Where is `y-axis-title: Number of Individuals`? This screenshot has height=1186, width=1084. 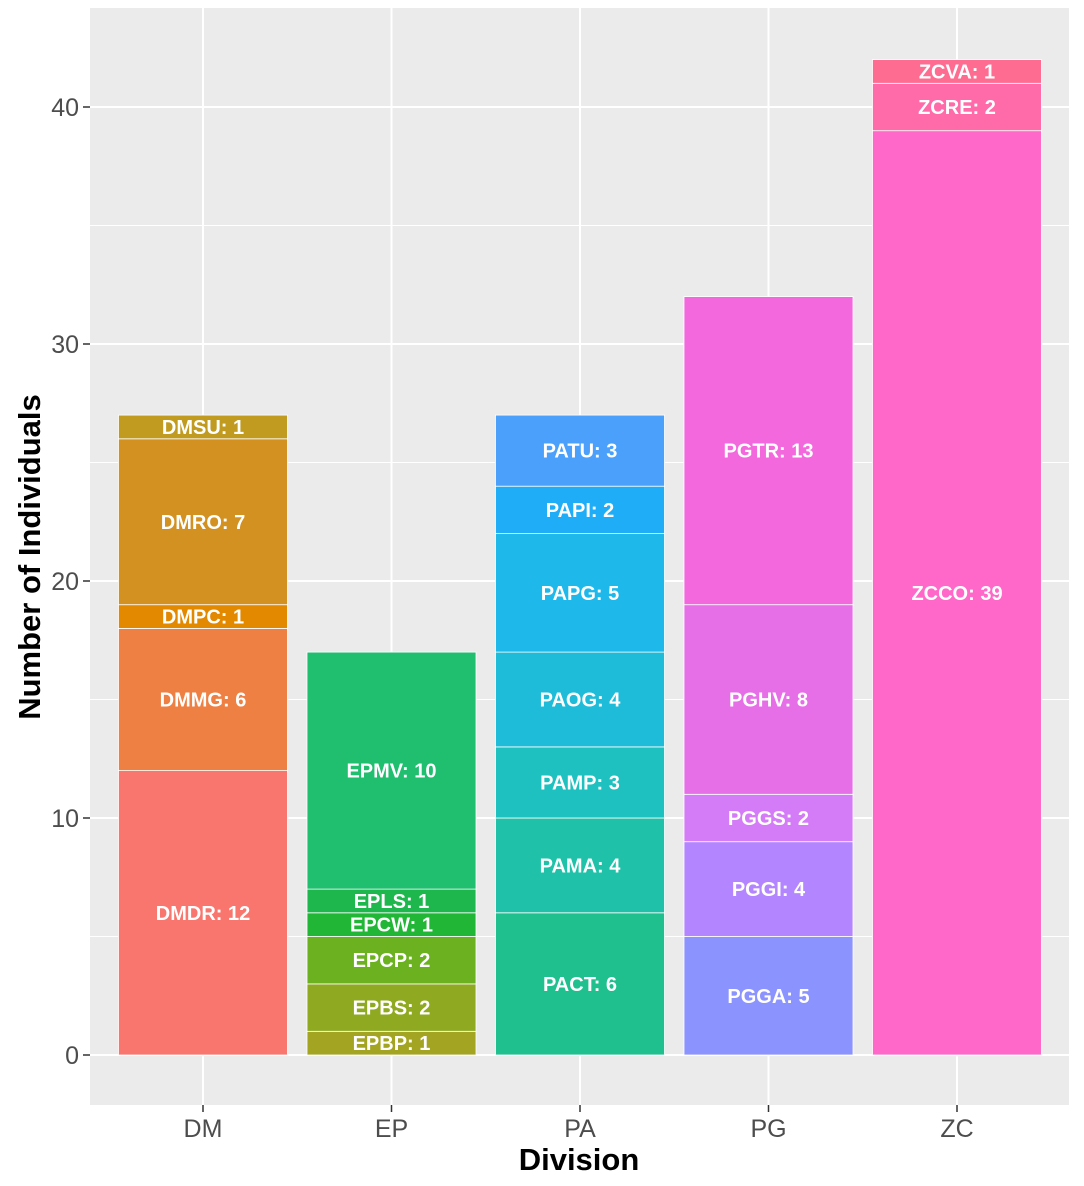 y-axis-title: Number of Individuals is located at coordinates (29, 557).